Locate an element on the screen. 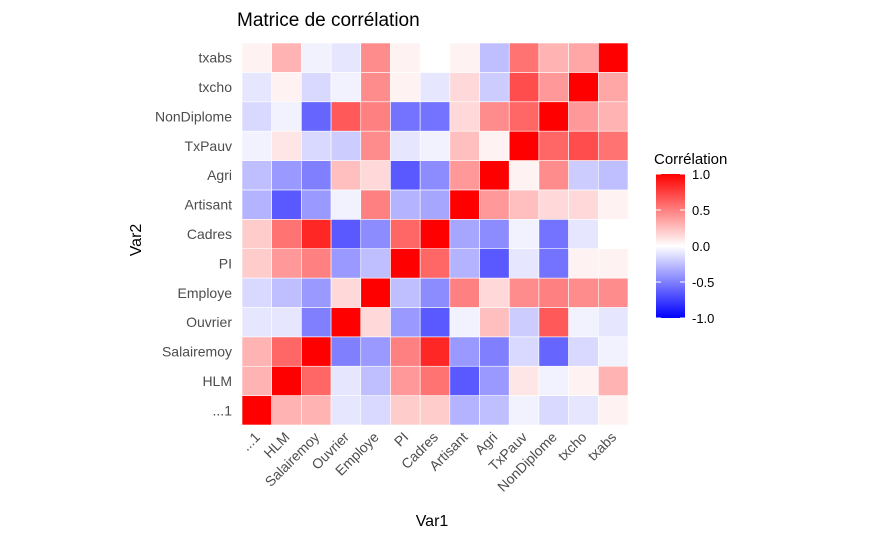 The height and width of the screenshot is (540, 875). legend-tick-label: 0.0 is located at coordinates (701, 246).